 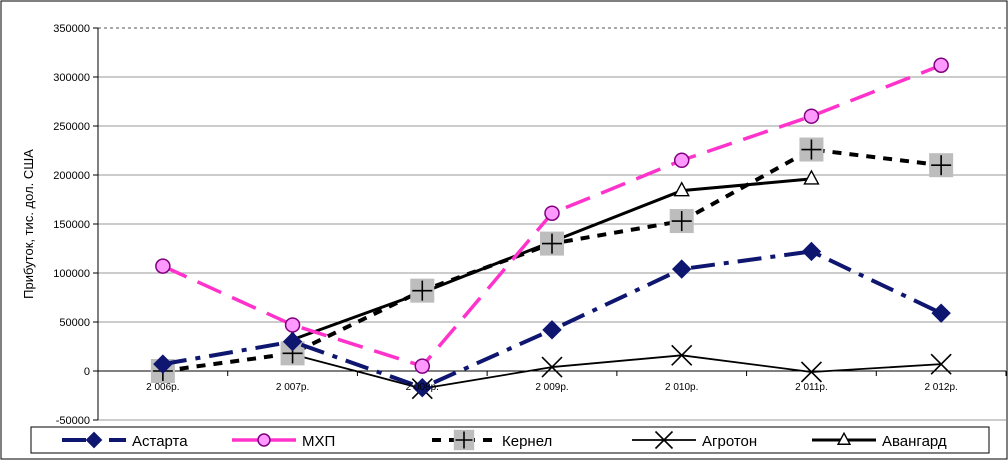 What do you see at coordinates (160, 441) in the screenshot?
I see `legend-label: Астарта` at bounding box center [160, 441].